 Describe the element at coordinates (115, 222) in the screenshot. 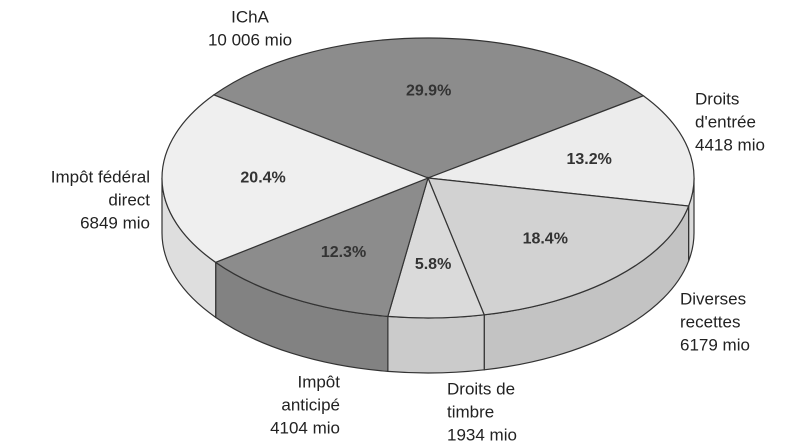

I see `amount-label: 6849 mio` at that location.